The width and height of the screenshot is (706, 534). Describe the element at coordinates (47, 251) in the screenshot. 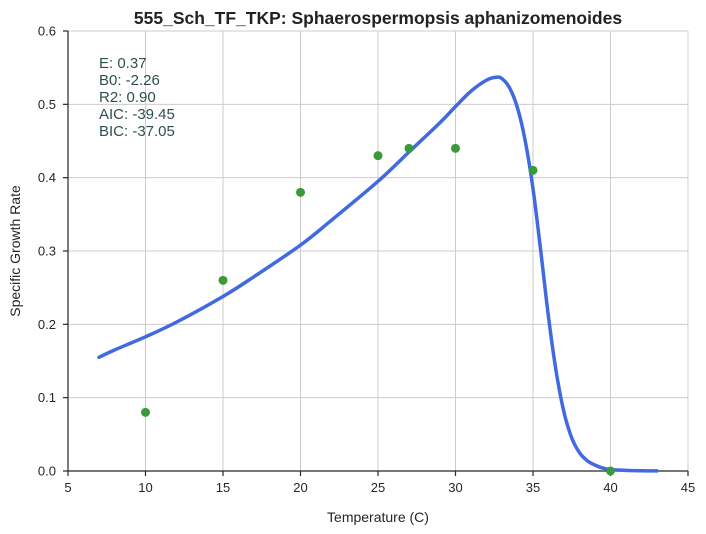

I see `y-tick-label: 0.3` at that location.